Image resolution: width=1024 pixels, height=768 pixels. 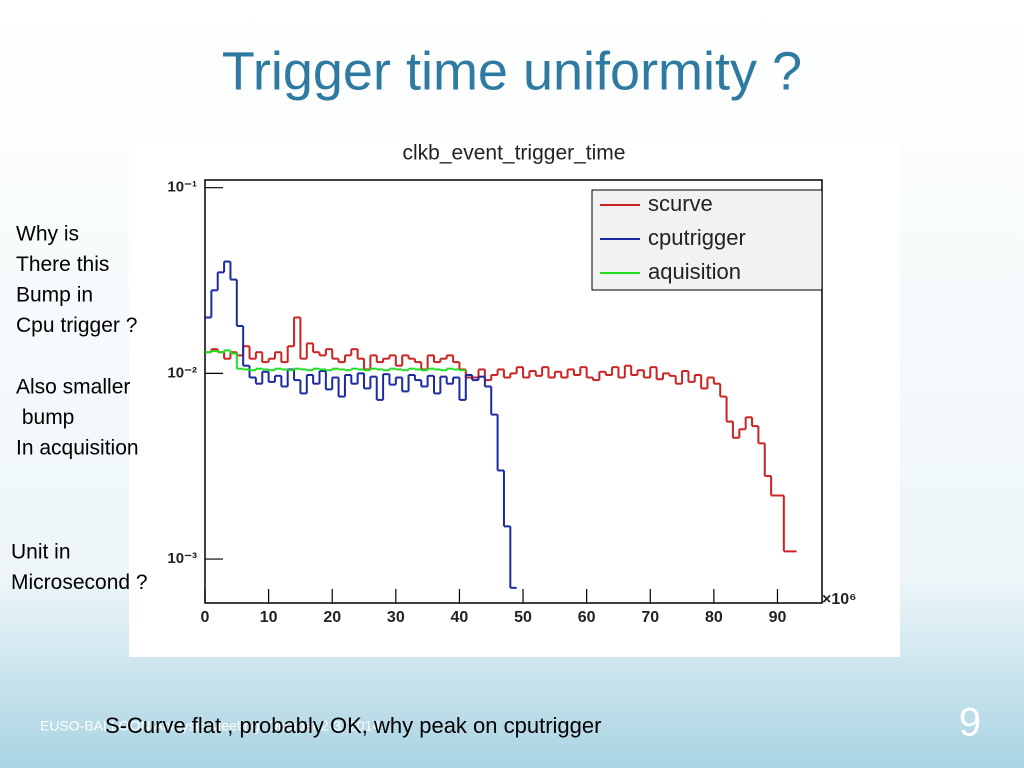 What do you see at coordinates (45, 417) in the screenshot?
I see `note-line: bump` at bounding box center [45, 417].